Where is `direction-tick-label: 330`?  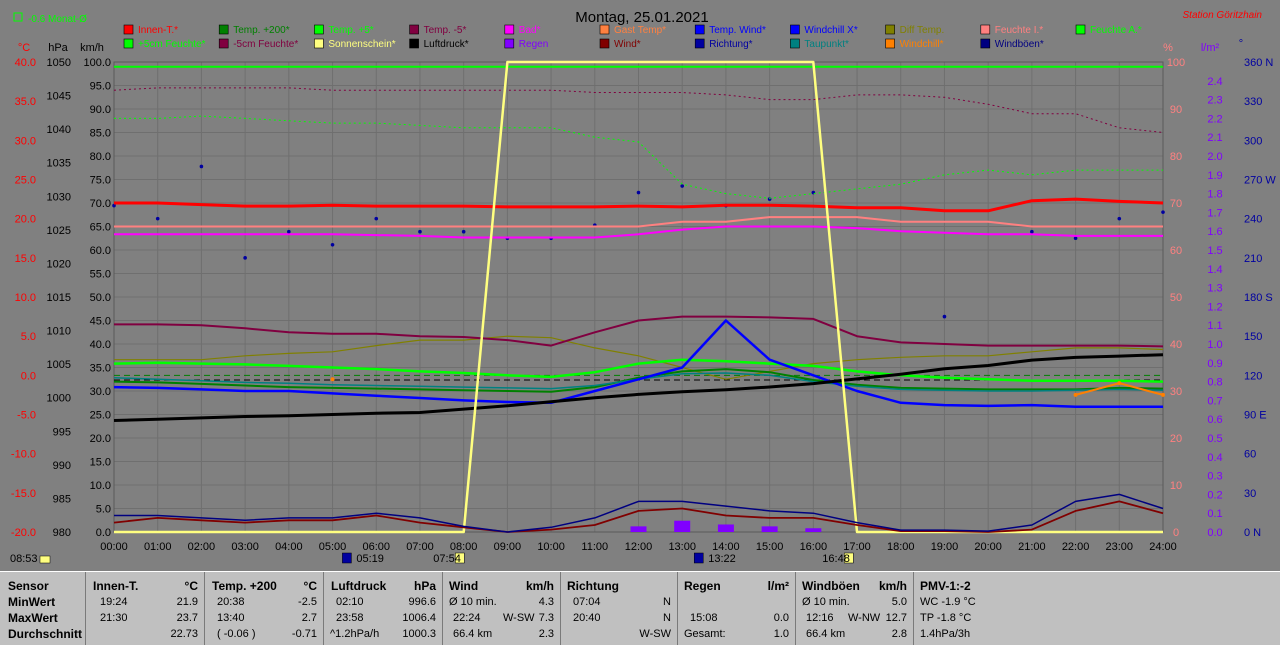
direction-tick-label: 330 is located at coordinates (1253, 102).